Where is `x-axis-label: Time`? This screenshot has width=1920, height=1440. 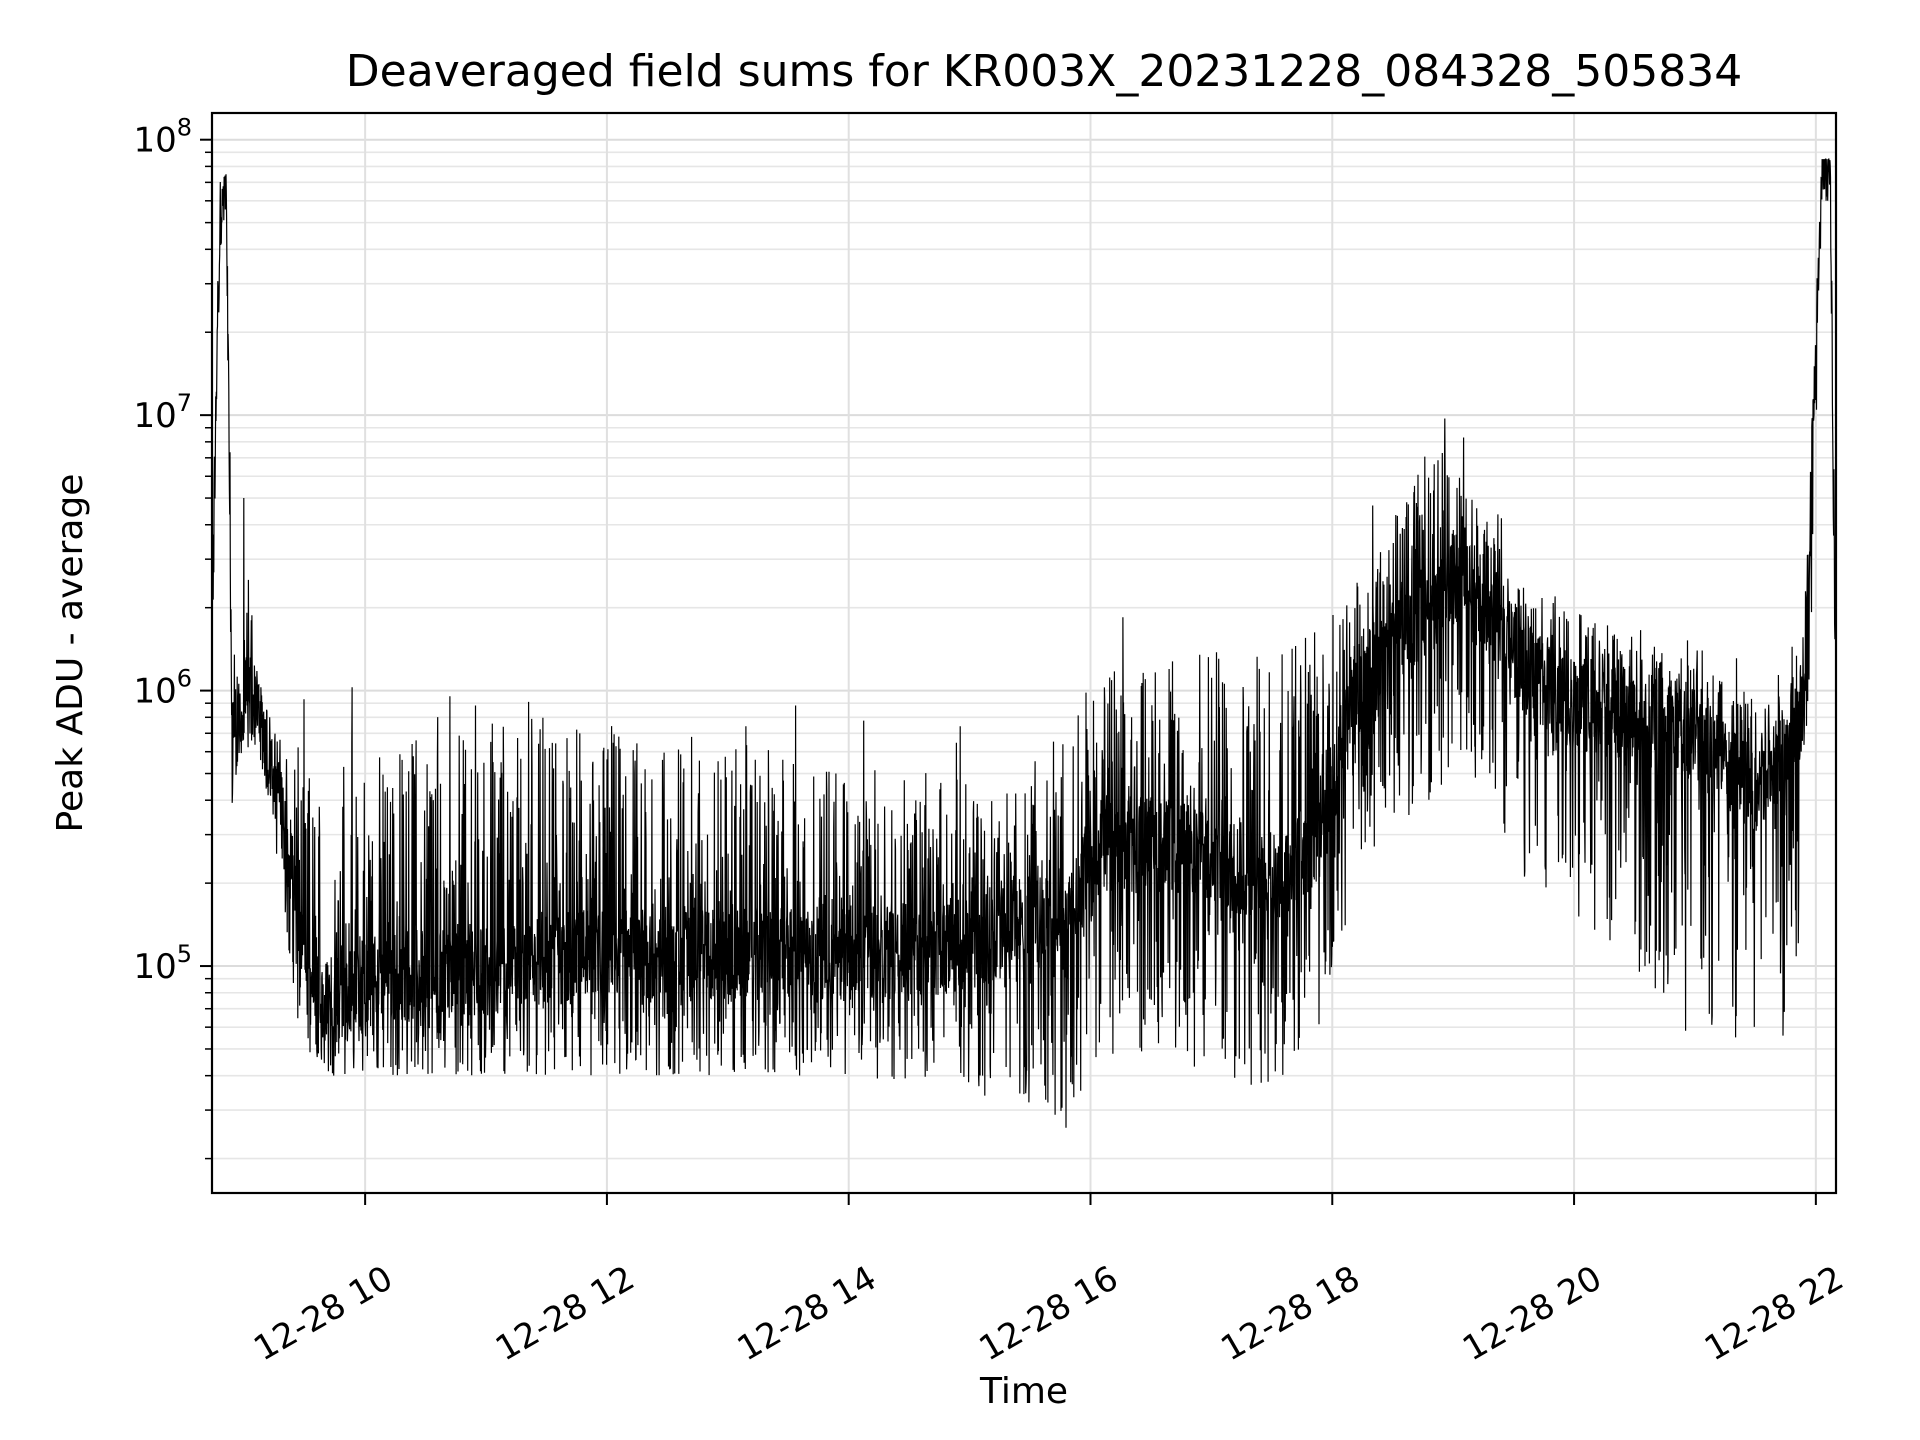
x-axis-label: Time is located at coordinates (1023, 1391).